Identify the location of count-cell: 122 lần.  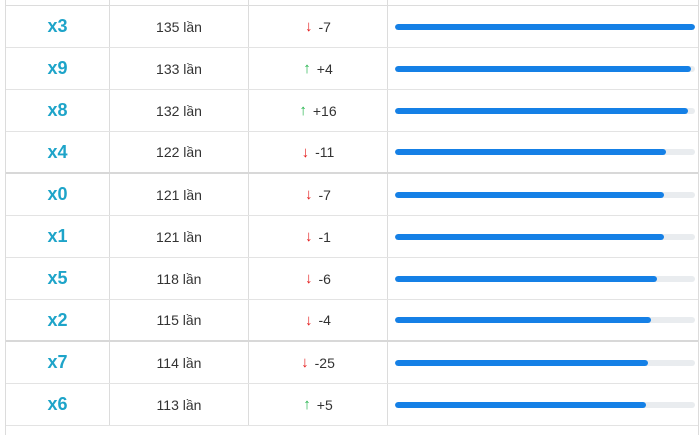
(179, 152).